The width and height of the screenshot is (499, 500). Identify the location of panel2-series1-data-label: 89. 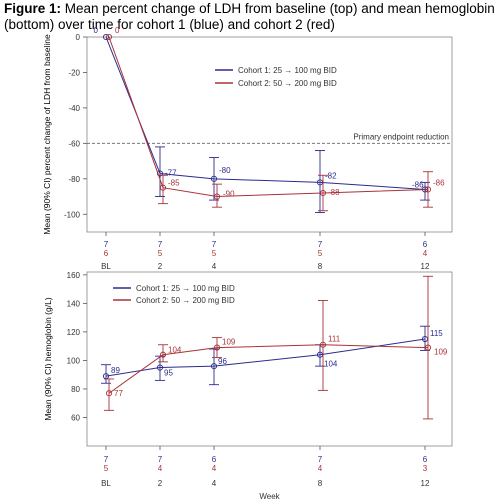
(115, 370).